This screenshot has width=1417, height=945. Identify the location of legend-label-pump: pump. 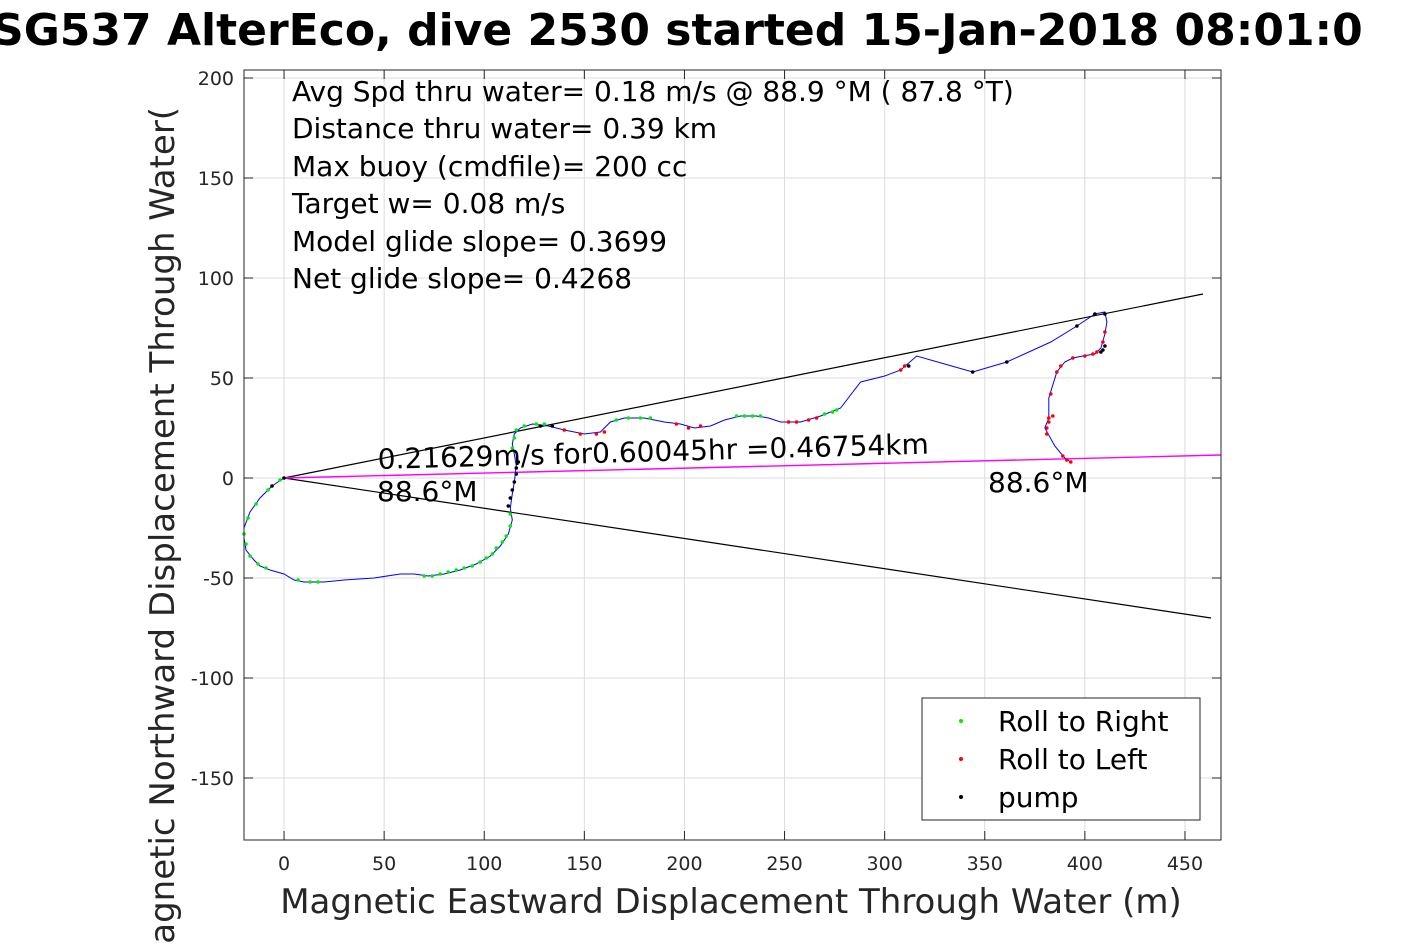
(1038, 797).